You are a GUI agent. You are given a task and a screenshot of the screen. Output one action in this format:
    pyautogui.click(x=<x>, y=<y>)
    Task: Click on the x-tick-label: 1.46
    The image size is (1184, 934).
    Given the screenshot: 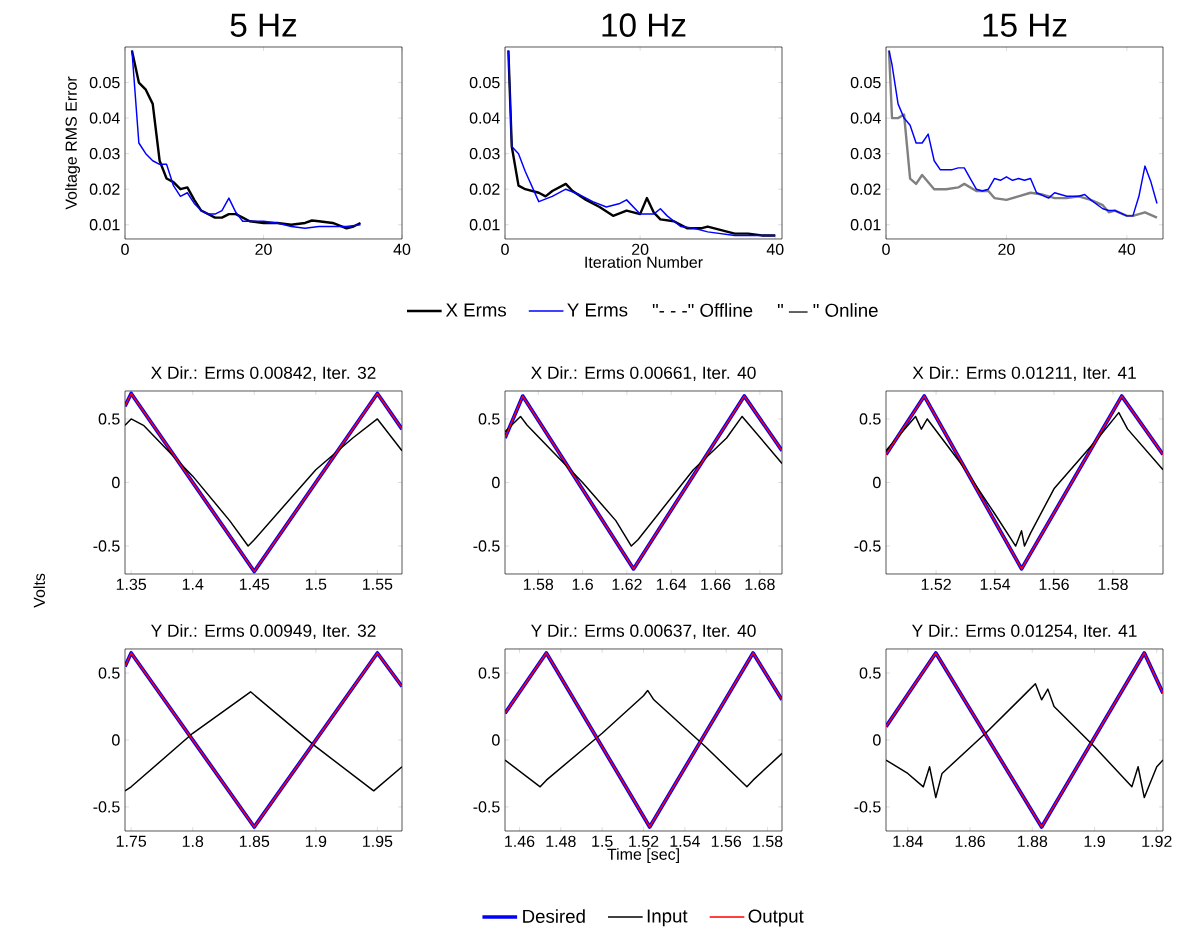 What is the action you would take?
    pyautogui.click(x=520, y=841)
    